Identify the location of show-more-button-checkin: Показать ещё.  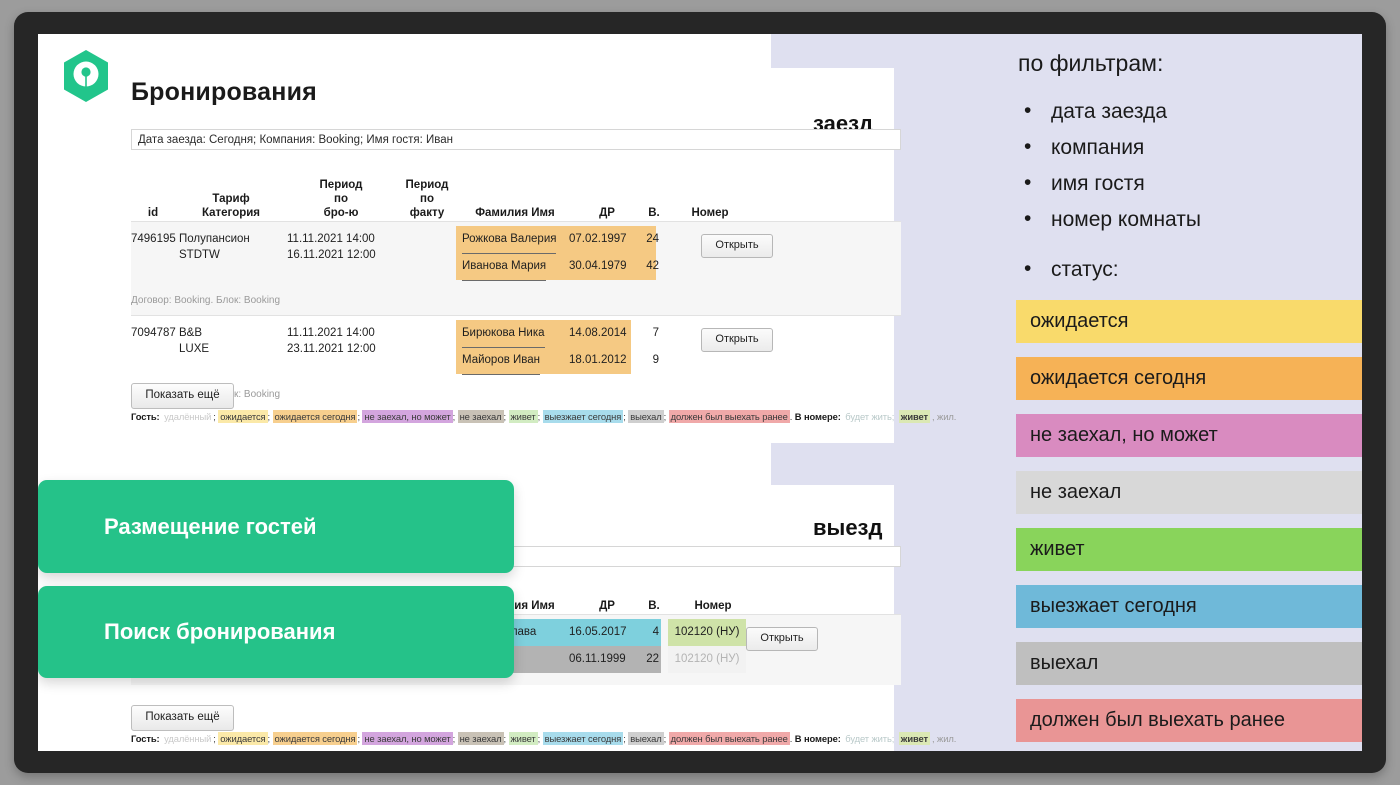
(182, 396).